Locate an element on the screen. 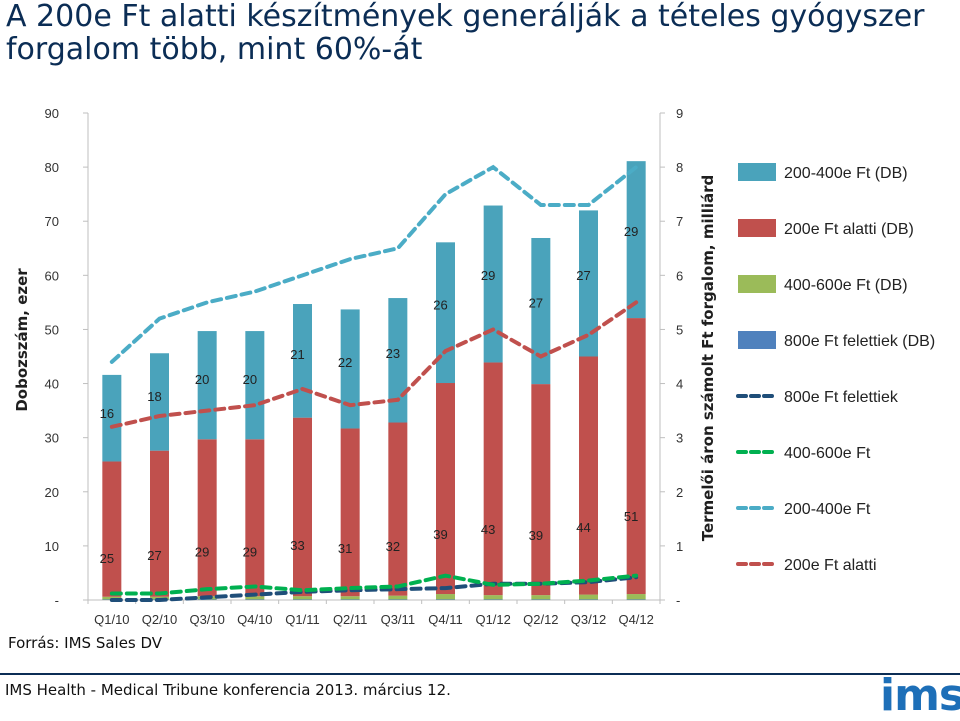  y2-tick-label: 7 is located at coordinates (679, 221).